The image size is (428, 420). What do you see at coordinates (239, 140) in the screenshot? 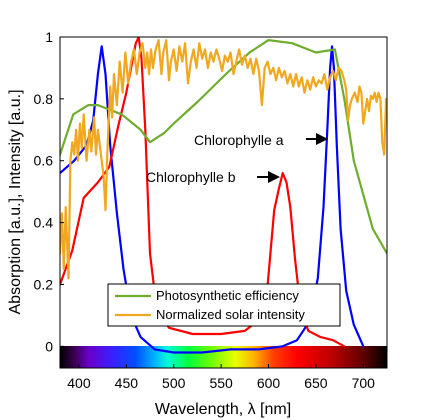
I see `annotation-chlorophylle-a: Chlorophylle a` at bounding box center [239, 140].